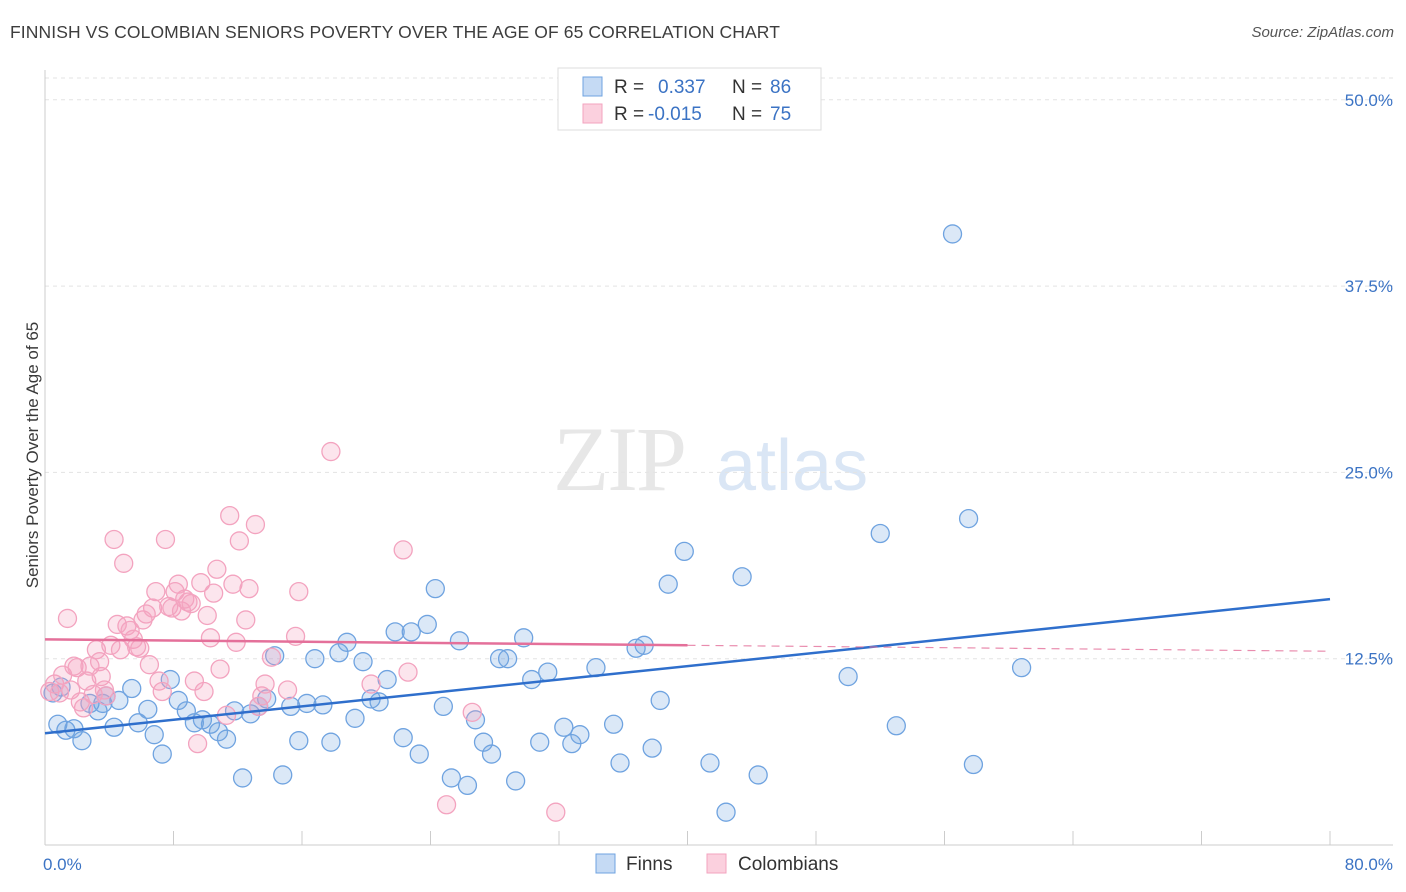  Describe the element at coordinates (747, 87) in the screenshot. I see `legend-finns-n-label: N =` at that location.